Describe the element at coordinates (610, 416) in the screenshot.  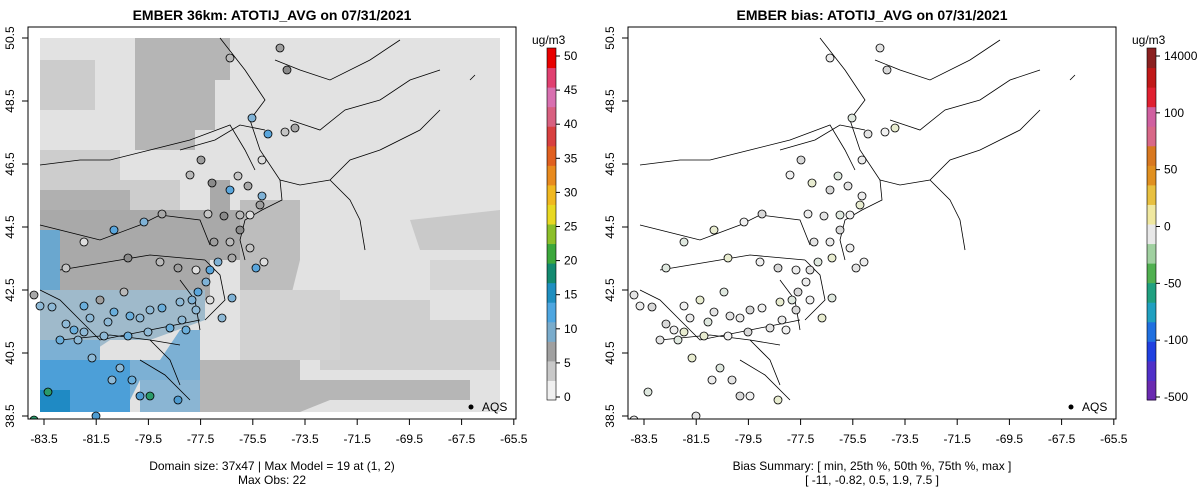
I see `y-tick-label: 38.5` at that location.